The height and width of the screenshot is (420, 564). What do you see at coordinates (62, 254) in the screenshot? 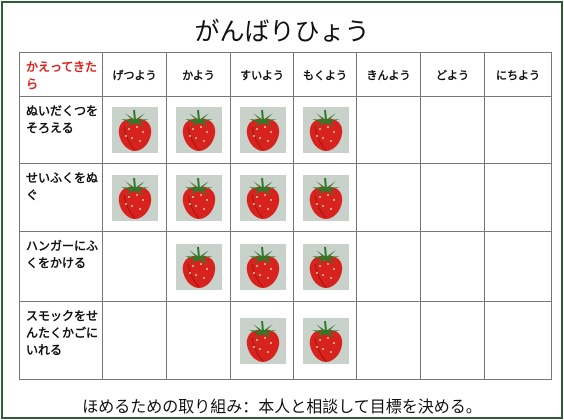
I see `cell-text: にふくを` at bounding box center [62, 254].